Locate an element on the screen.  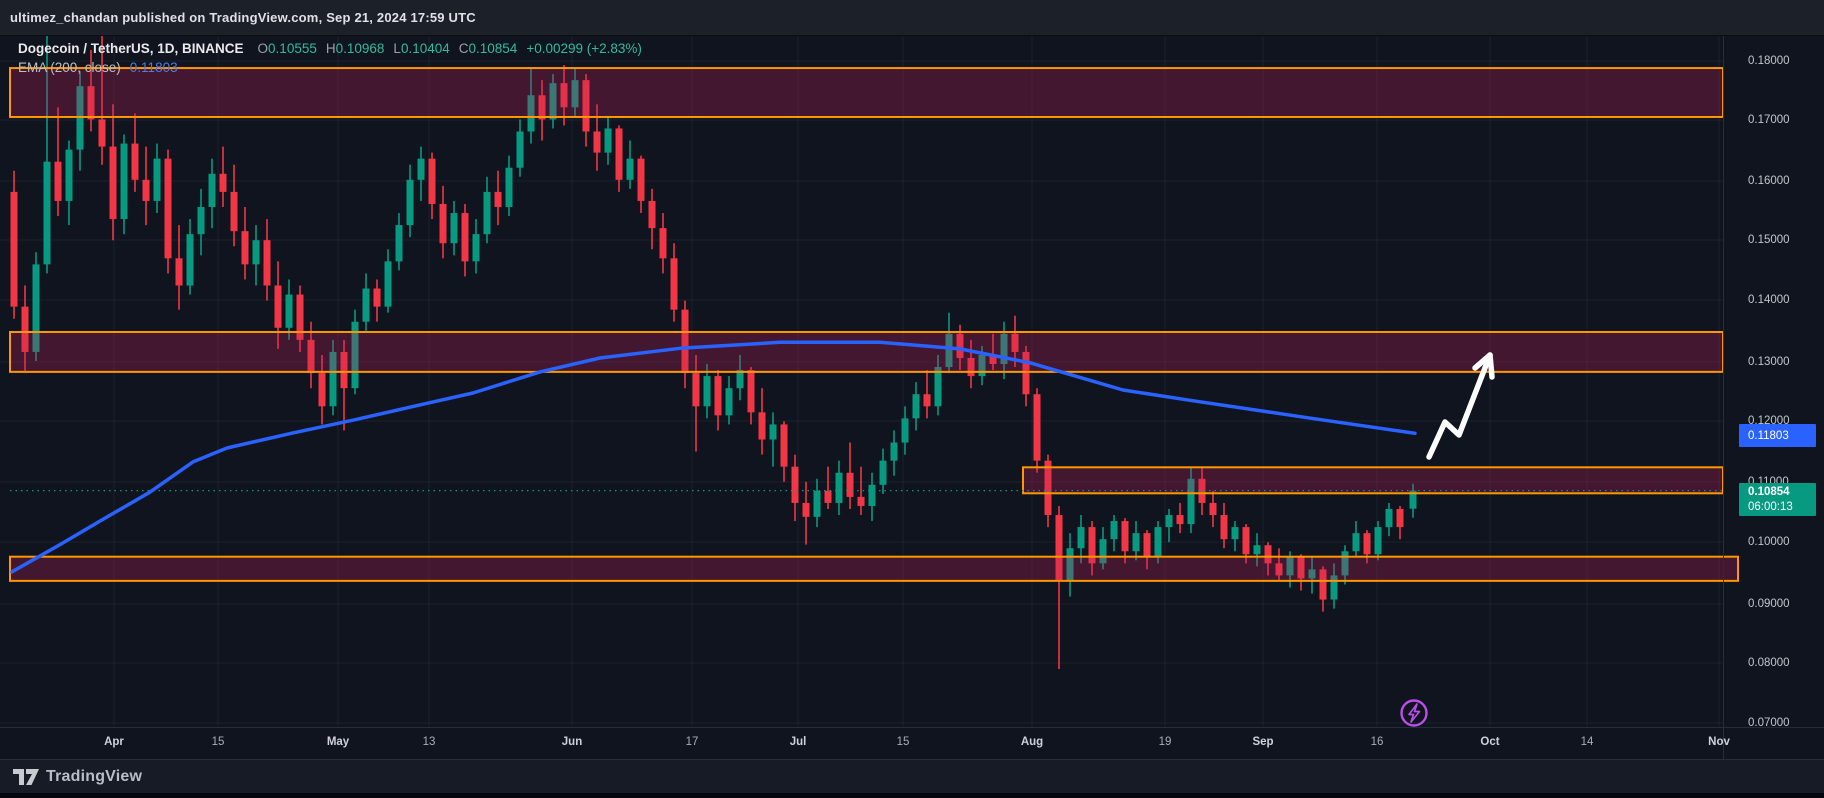
time-axis-label: May is located at coordinates (338, 742).